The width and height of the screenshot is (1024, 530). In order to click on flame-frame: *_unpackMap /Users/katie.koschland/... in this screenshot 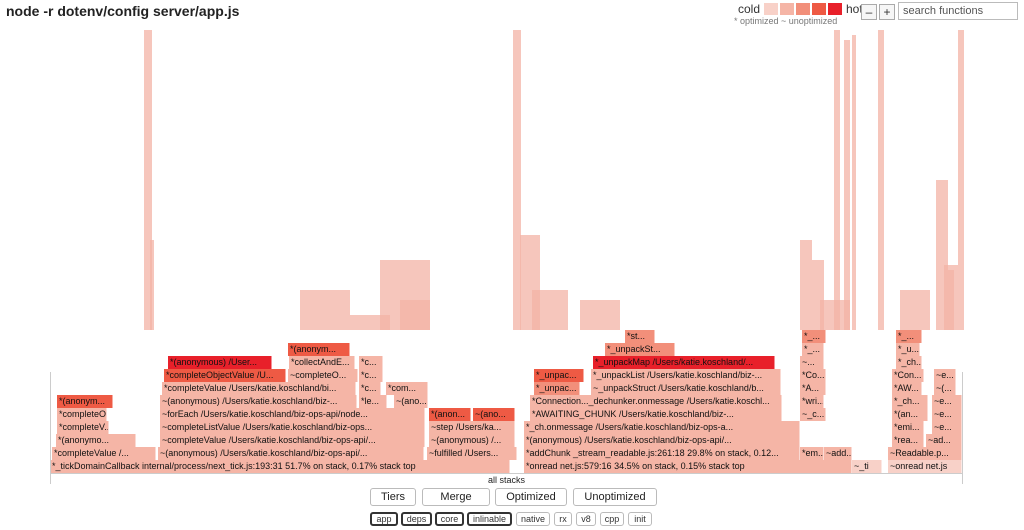, I will do `click(684, 362)`.